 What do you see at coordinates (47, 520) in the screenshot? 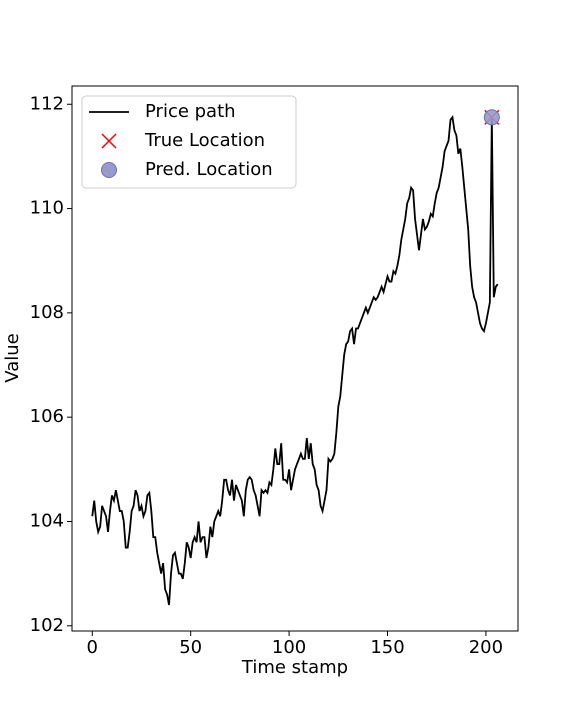
I see `y-tick-label: 104` at bounding box center [47, 520].